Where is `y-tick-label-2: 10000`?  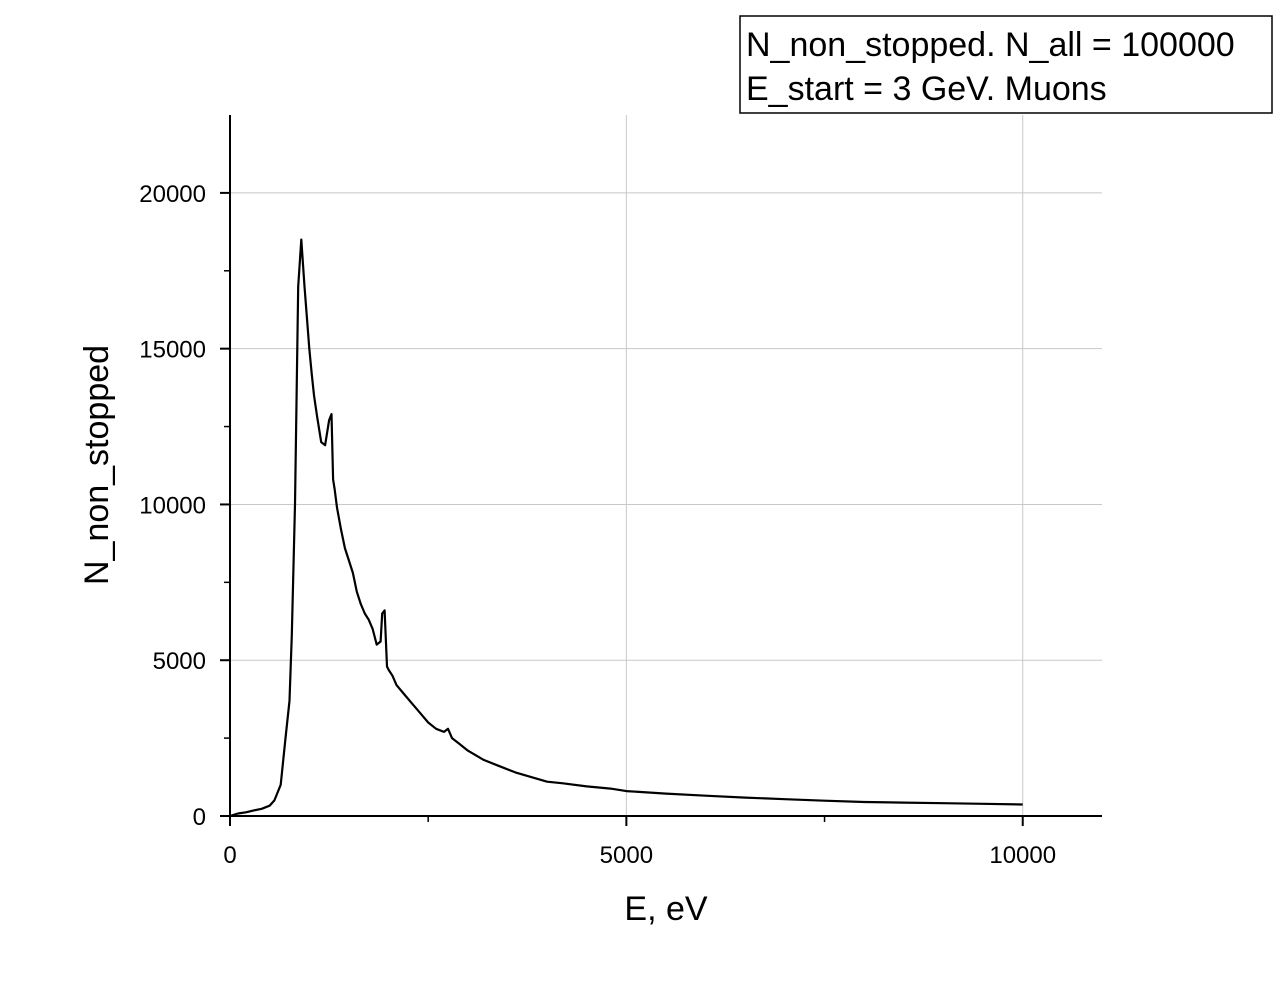
y-tick-label-2: 10000 is located at coordinates (172, 505).